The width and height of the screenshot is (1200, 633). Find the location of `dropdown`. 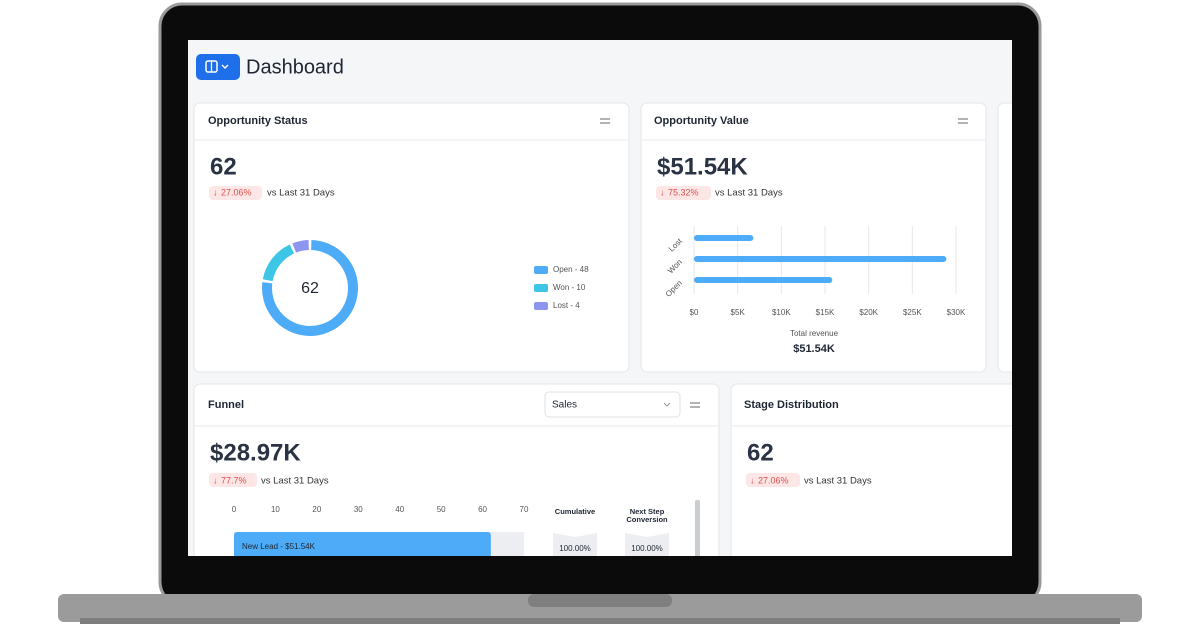

dropdown is located at coordinates (612, 404).